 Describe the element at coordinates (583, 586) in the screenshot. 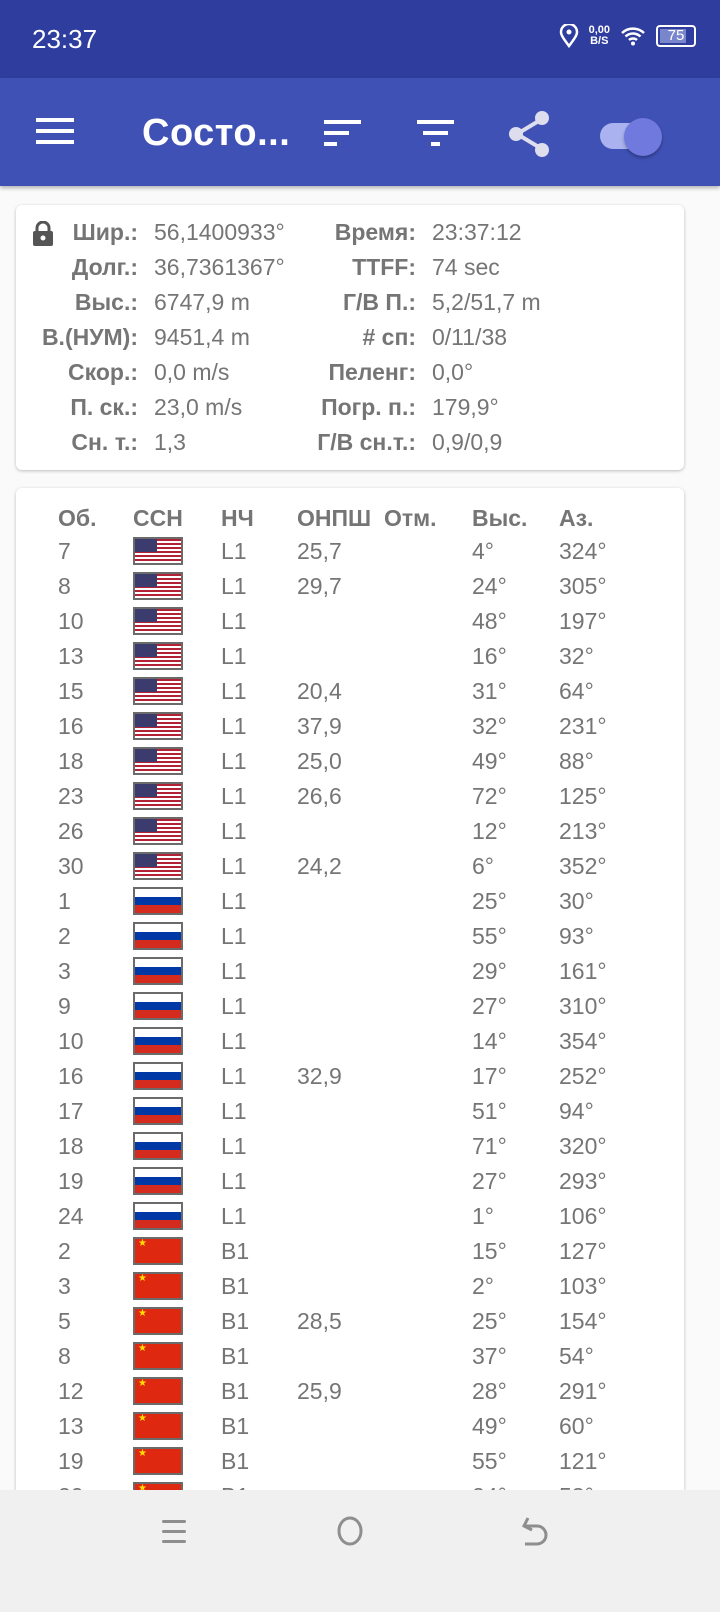

I see `azimuth: 305°` at that location.